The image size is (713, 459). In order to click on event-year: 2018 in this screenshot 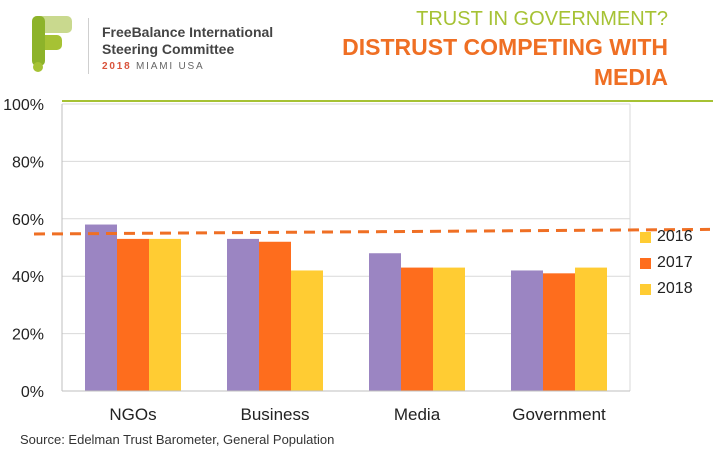, I will do `click(117, 66)`.